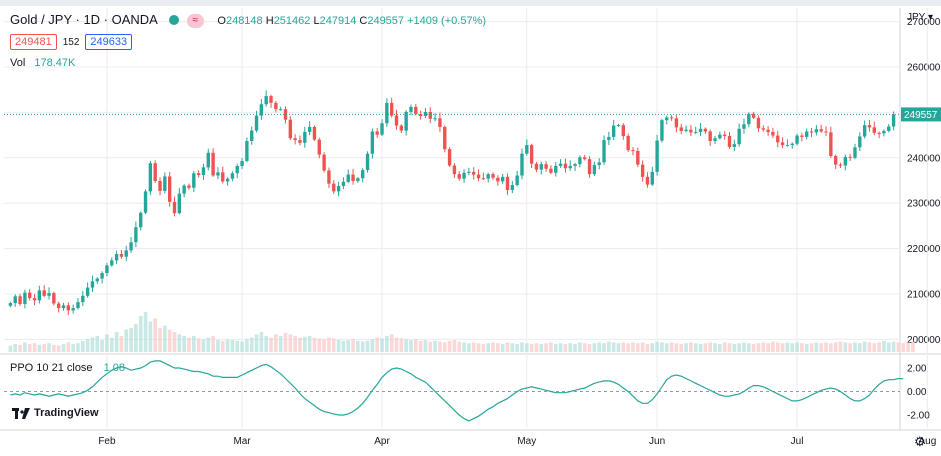  I want to click on time-tick-label: Aug, so click(927, 441).